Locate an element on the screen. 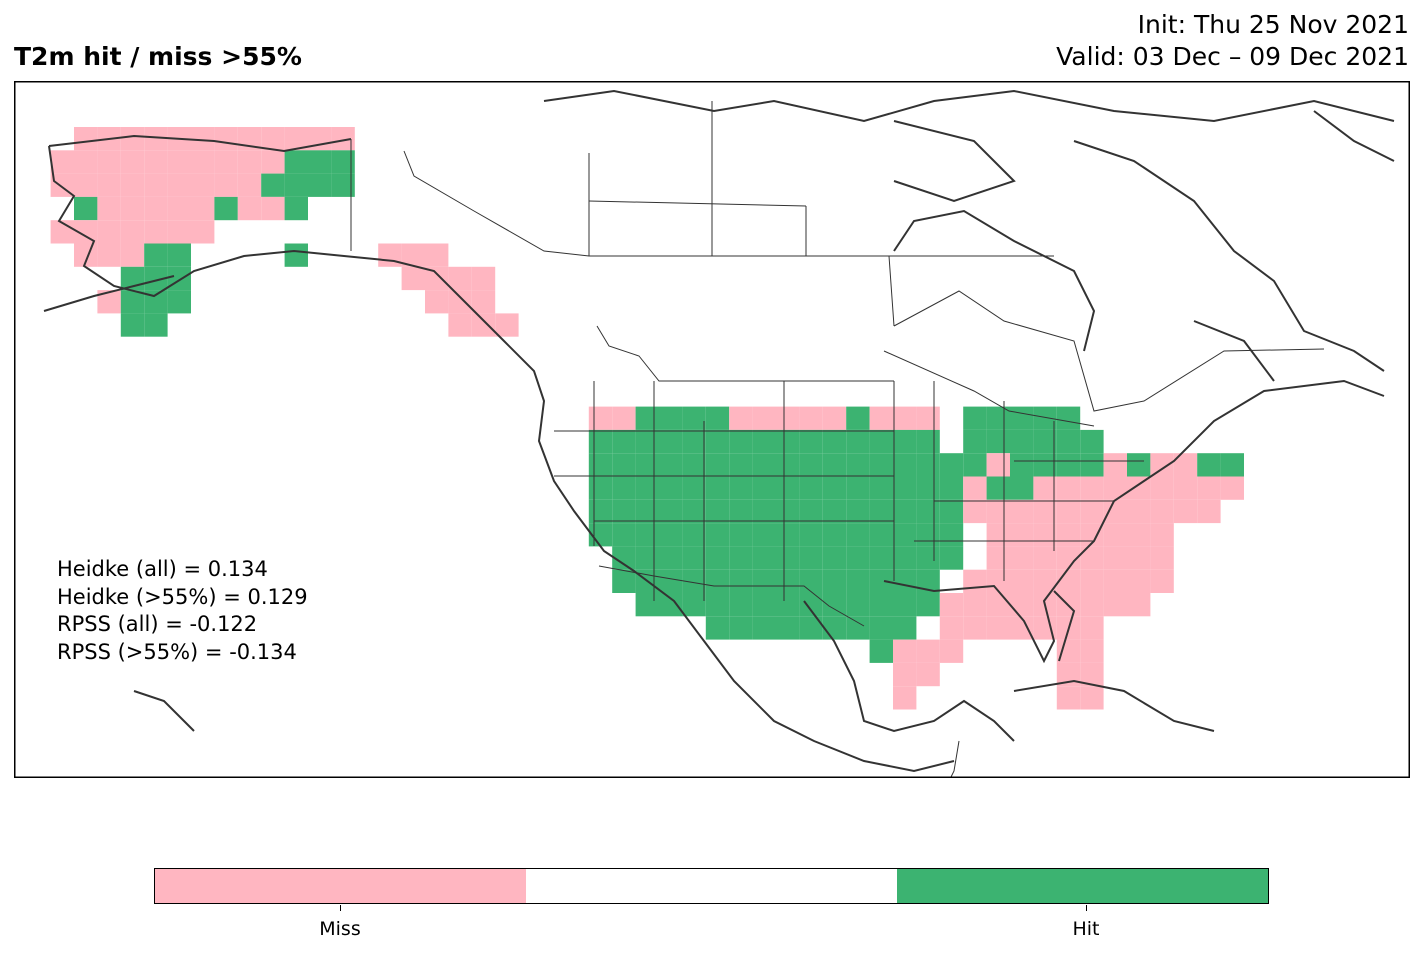 Image resolution: width=1425 pixels, height=956 pixels. score-heidke-all: Heidke (all) = 0.134 is located at coordinates (162, 569).